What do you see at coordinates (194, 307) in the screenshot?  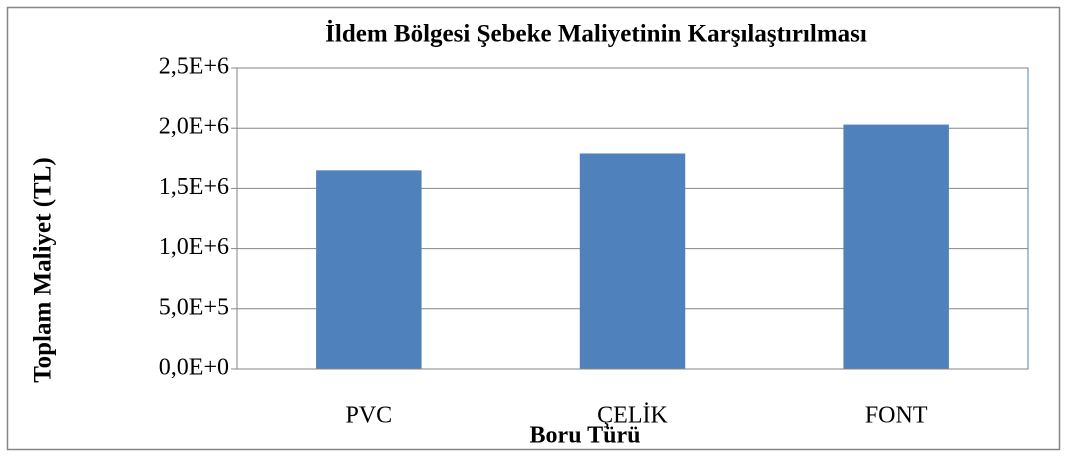 I see `y-tick-label: 5,0E+5` at bounding box center [194, 307].